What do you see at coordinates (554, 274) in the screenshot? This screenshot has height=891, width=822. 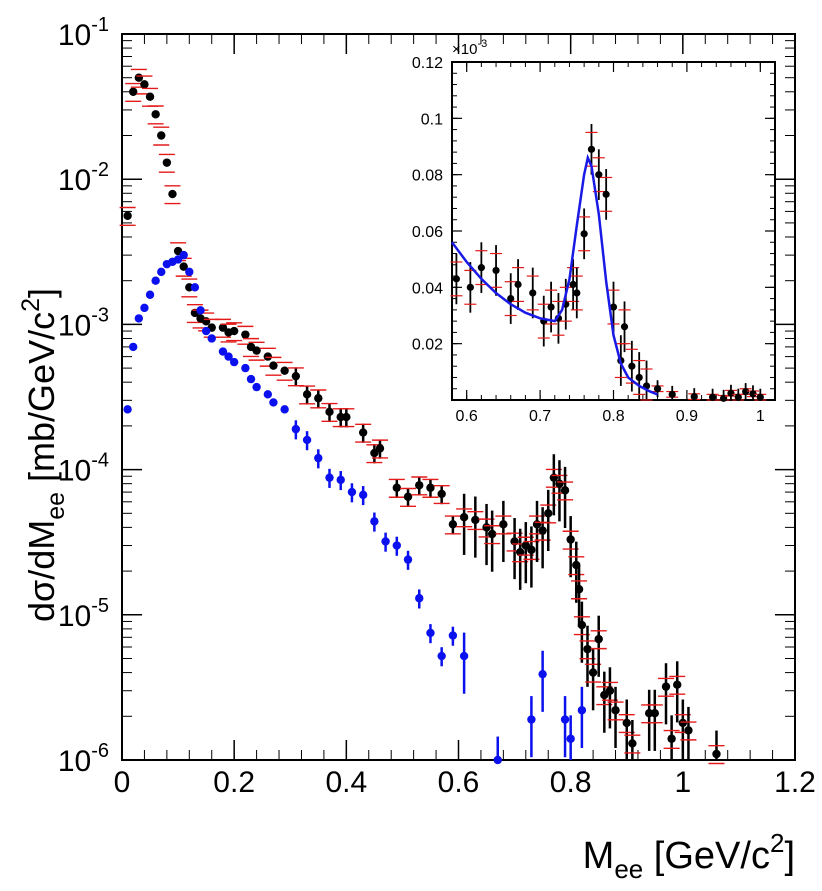 I see `inset-fit-line` at bounding box center [554, 274].